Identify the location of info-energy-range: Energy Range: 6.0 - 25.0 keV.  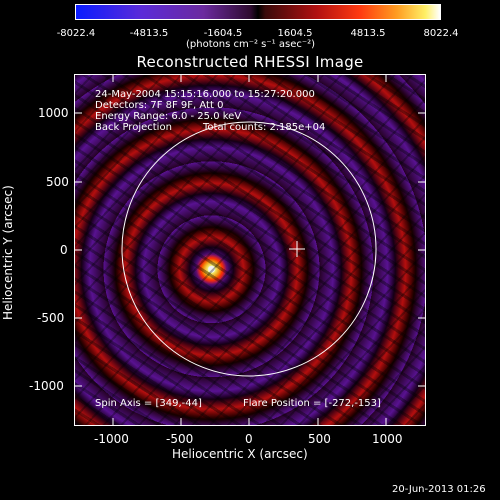
(168, 116).